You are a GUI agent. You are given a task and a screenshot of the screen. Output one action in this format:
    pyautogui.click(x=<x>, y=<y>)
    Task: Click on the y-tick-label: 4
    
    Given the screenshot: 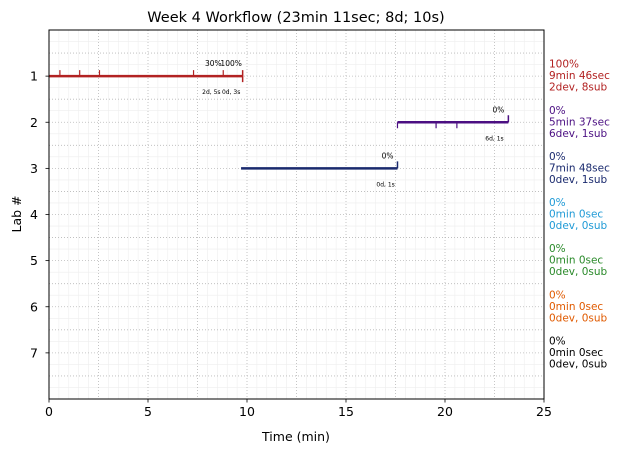 What is the action you would take?
    pyautogui.click(x=34, y=214)
    